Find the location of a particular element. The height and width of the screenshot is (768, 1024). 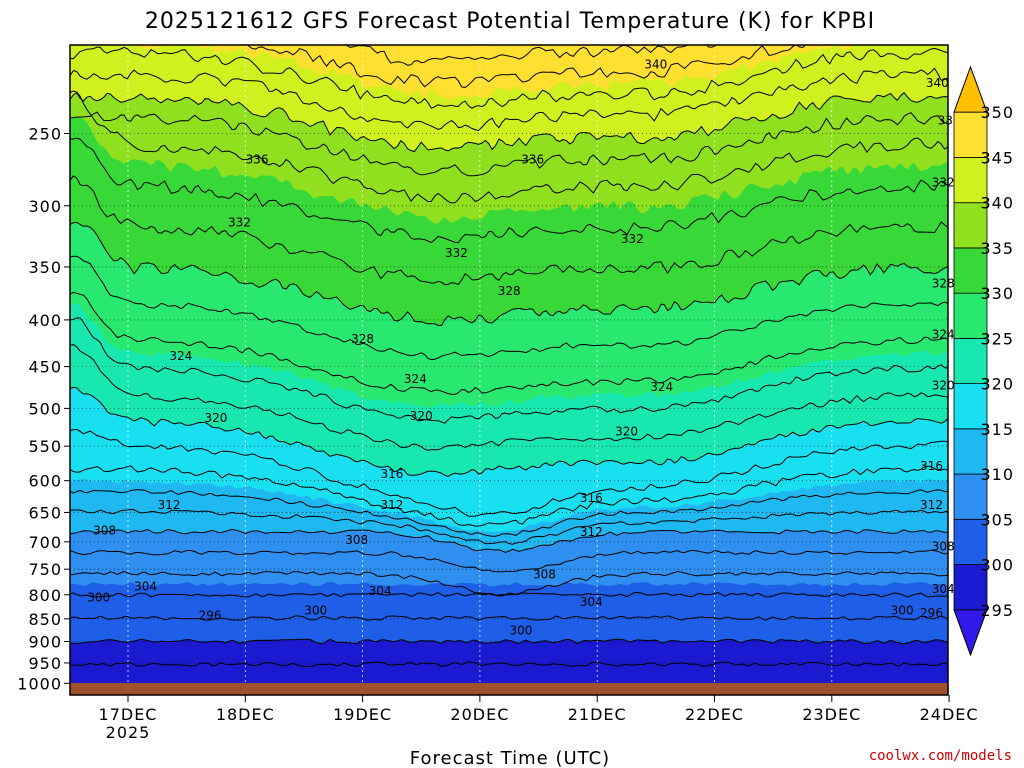

colorbar-tick-label: 335 is located at coordinates (997, 248).